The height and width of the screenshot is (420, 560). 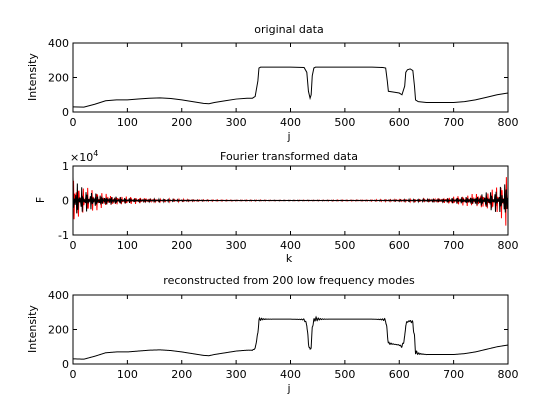 I want to click on subplot-original-series, so click(x=290, y=87).